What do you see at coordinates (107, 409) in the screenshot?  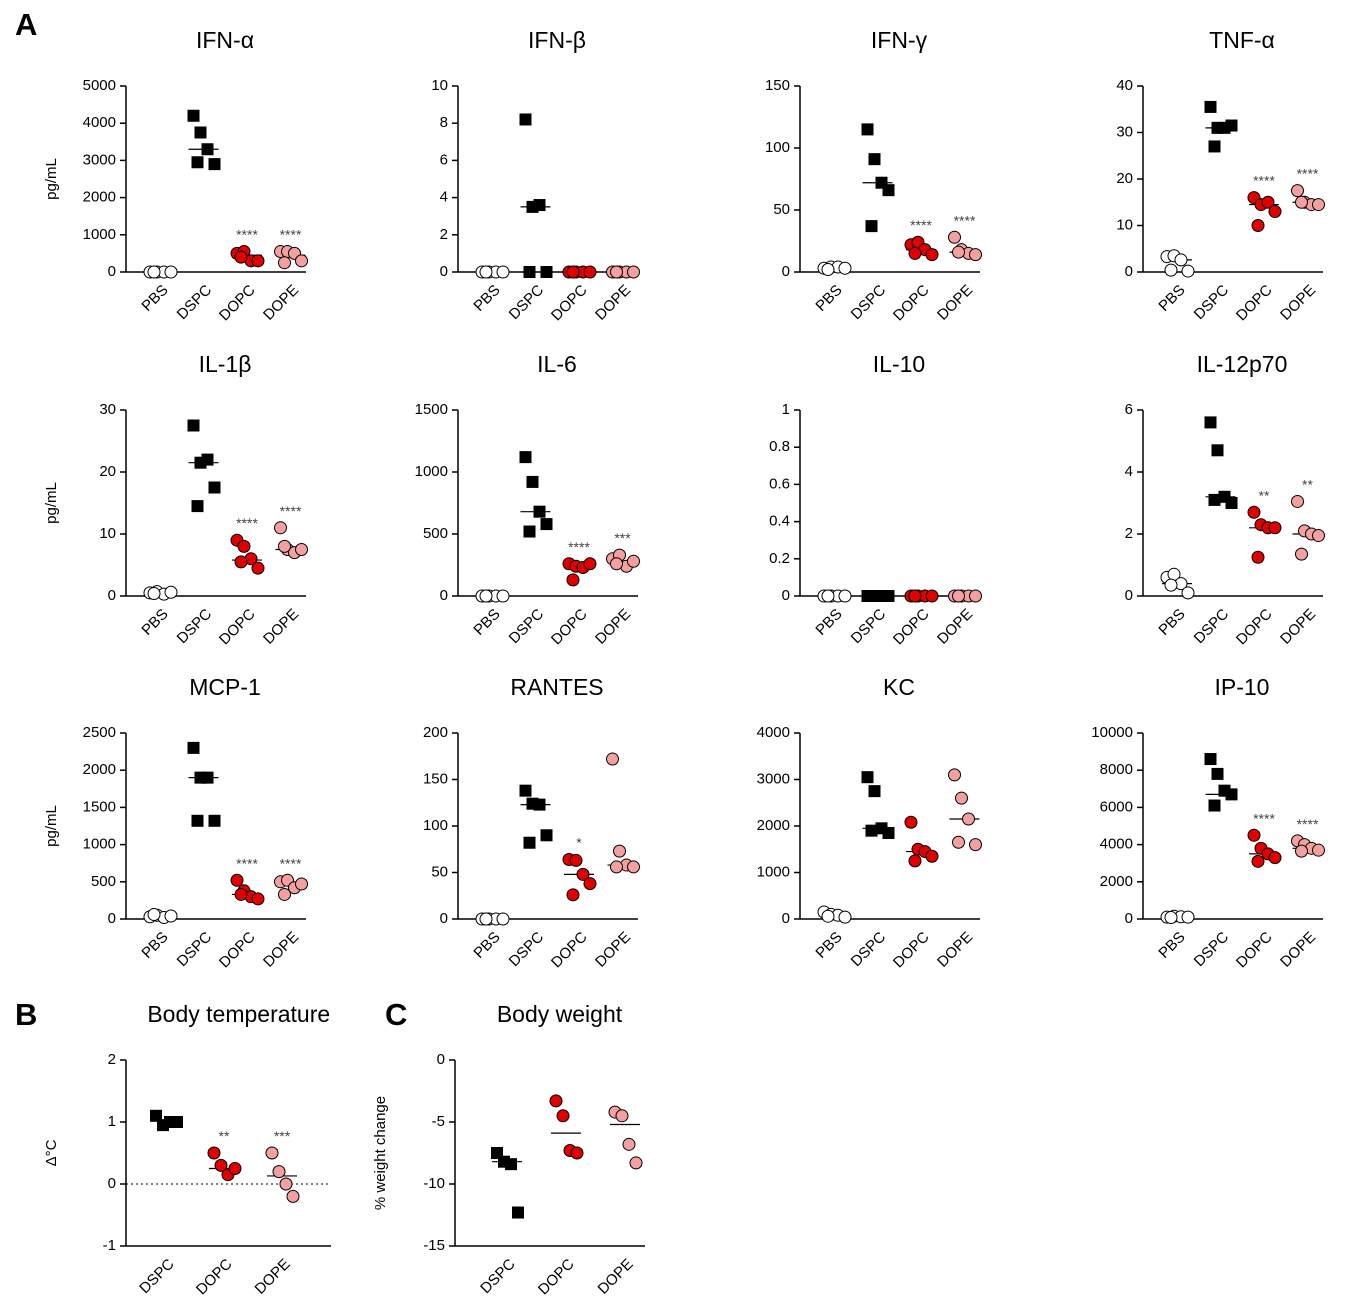 I see `y-tick-label: 30` at bounding box center [107, 409].